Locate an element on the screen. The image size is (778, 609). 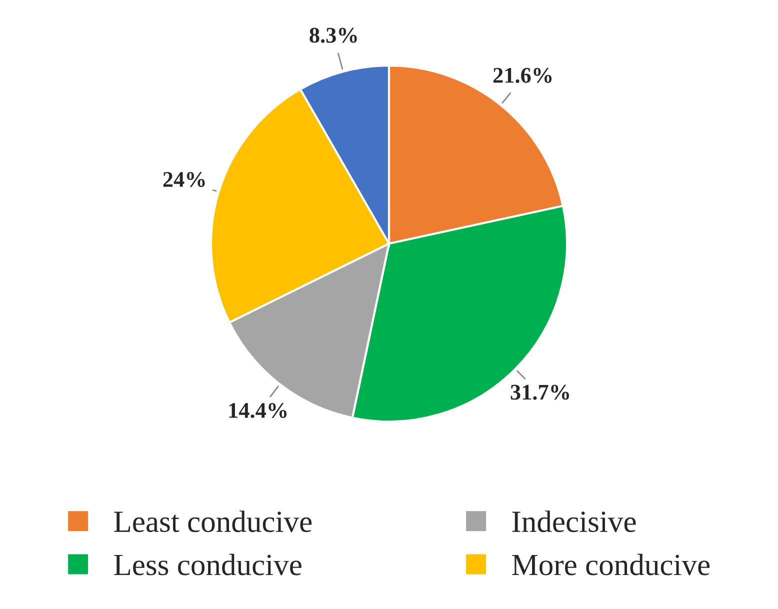
legend-label: Least conducive is located at coordinates (213, 521).